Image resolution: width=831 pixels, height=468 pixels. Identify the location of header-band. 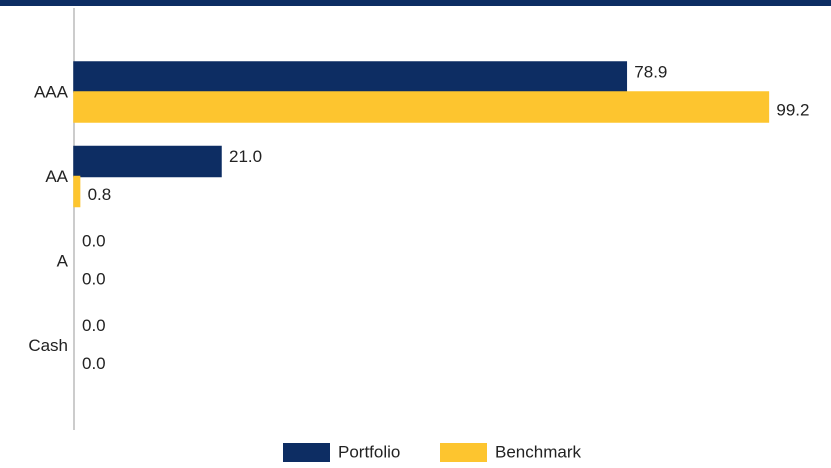
(415, 3).